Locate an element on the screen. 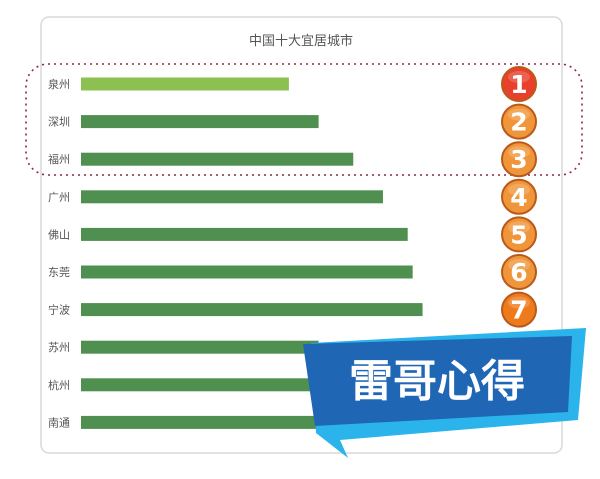  rank-number: 7 is located at coordinates (518, 310).